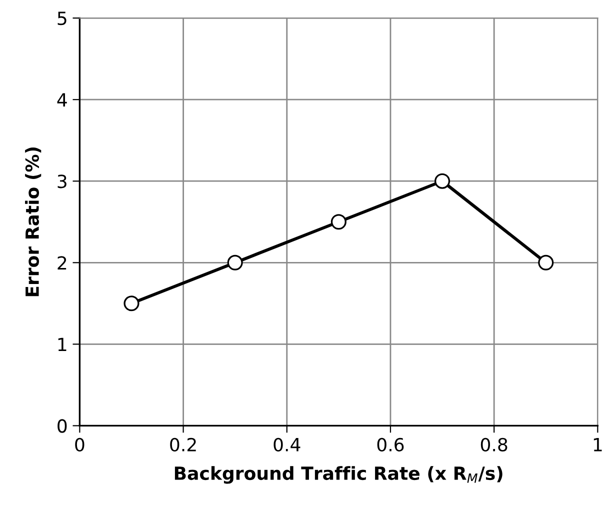  Describe the element at coordinates (33, 221) in the screenshot. I see `y-axis-title: Error Ratio (%)` at that location.